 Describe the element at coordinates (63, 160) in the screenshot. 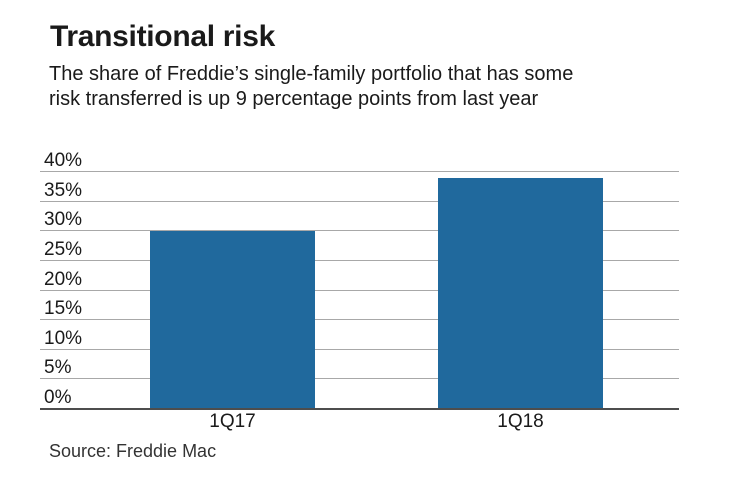

I see `y-axis-tick-40: 40%` at that location.